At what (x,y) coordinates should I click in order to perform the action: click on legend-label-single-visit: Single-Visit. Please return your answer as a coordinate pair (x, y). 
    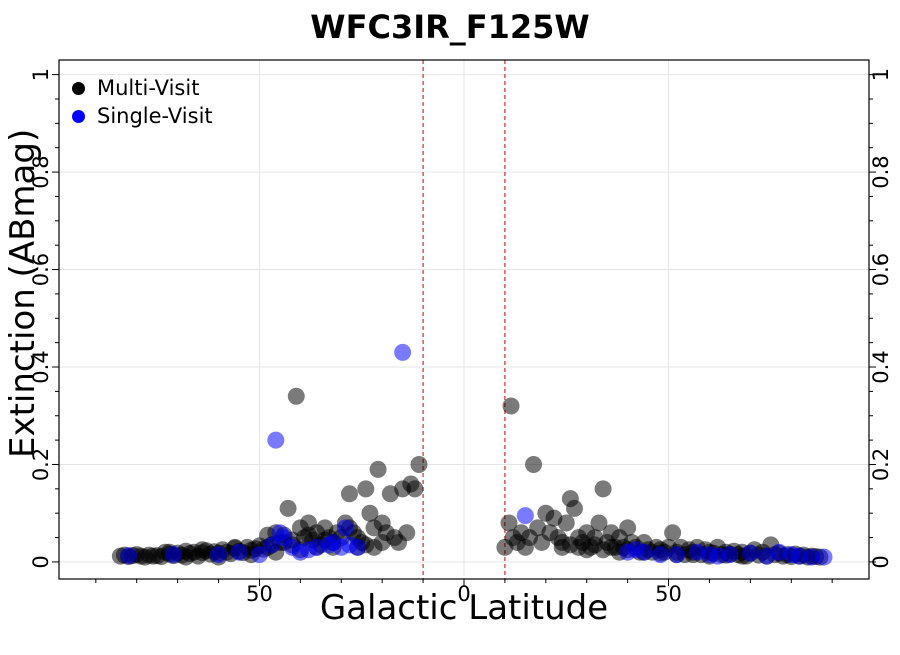
    Looking at the image, I should click on (155, 116).